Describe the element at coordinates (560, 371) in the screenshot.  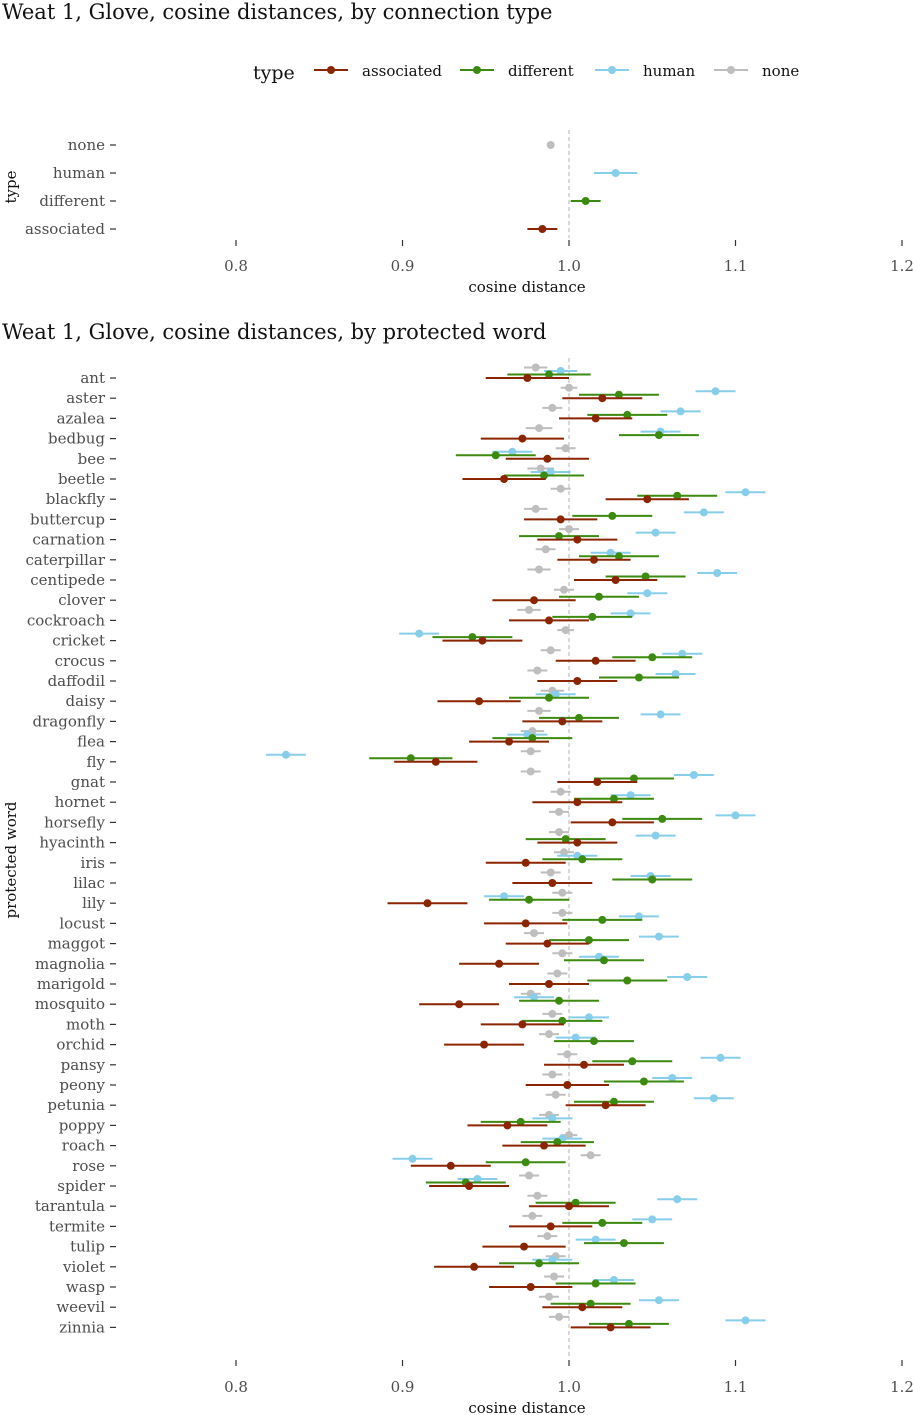
I see `ant-human-point` at that location.